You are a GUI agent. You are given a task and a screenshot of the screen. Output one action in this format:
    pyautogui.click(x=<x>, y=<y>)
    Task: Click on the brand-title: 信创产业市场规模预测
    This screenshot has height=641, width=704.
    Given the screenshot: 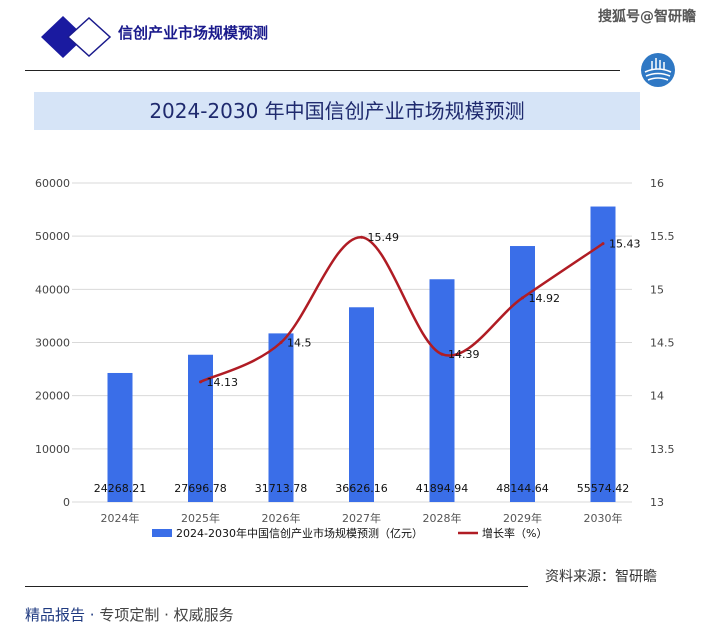 What is the action you would take?
    pyautogui.click(x=193, y=33)
    